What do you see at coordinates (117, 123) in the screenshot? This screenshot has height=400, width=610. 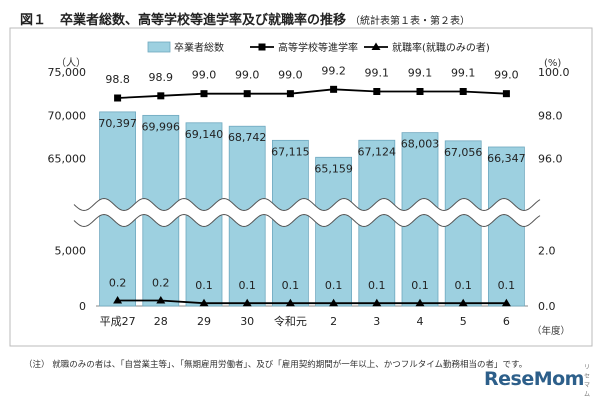 I see `bar-value-label: 70,397` at bounding box center [117, 123].